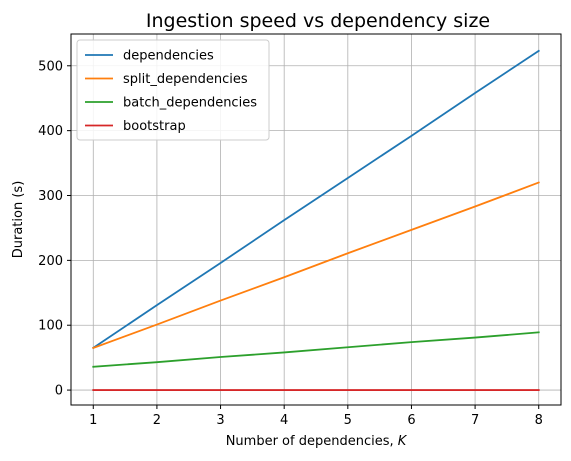  I want to click on x-tick-label: 1, so click(93, 420).